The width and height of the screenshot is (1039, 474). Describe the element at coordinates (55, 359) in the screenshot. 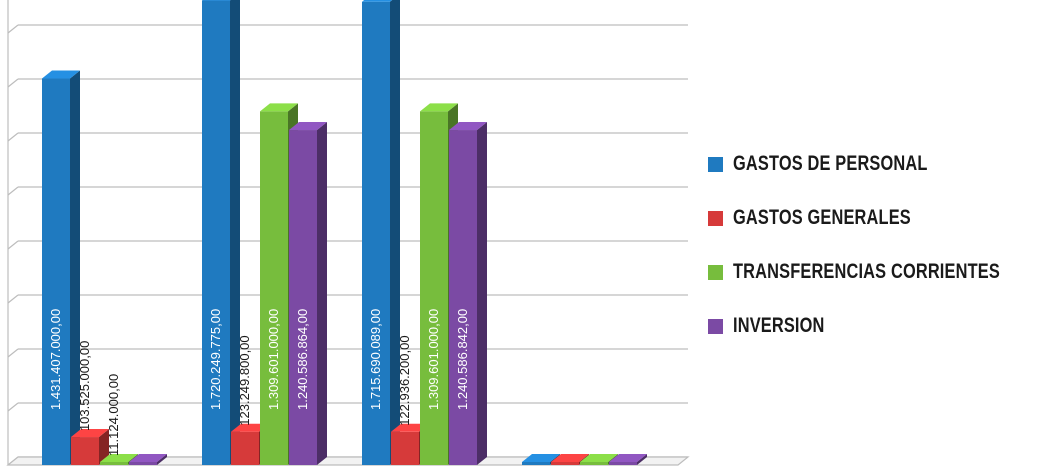

I see `data-label: 1.431.407.000,00` at that location.